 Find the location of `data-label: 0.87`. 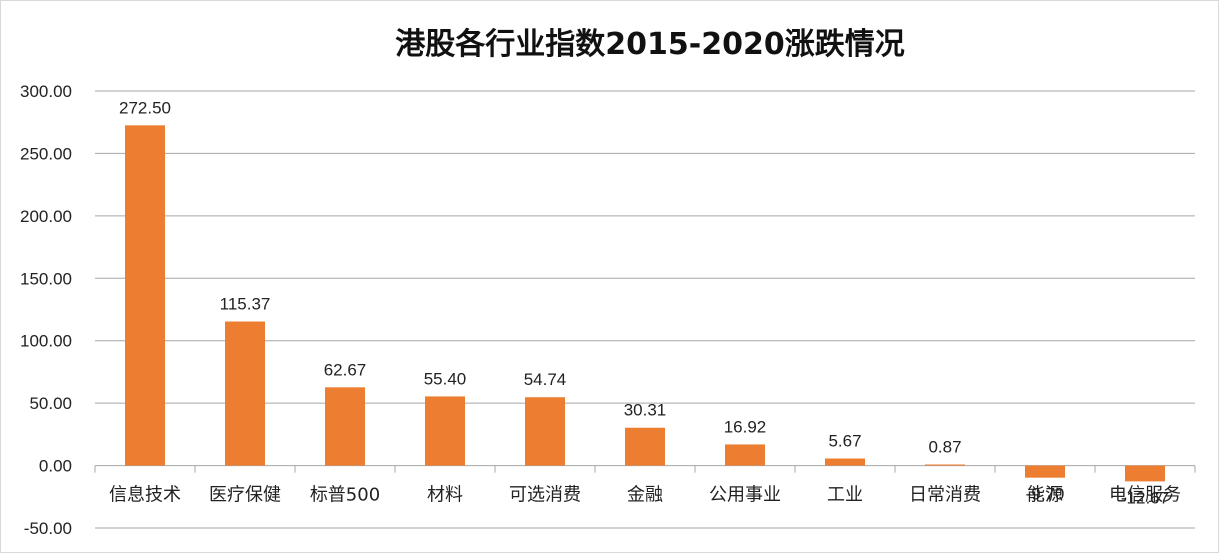

data-label: 0.87 is located at coordinates (944, 446).